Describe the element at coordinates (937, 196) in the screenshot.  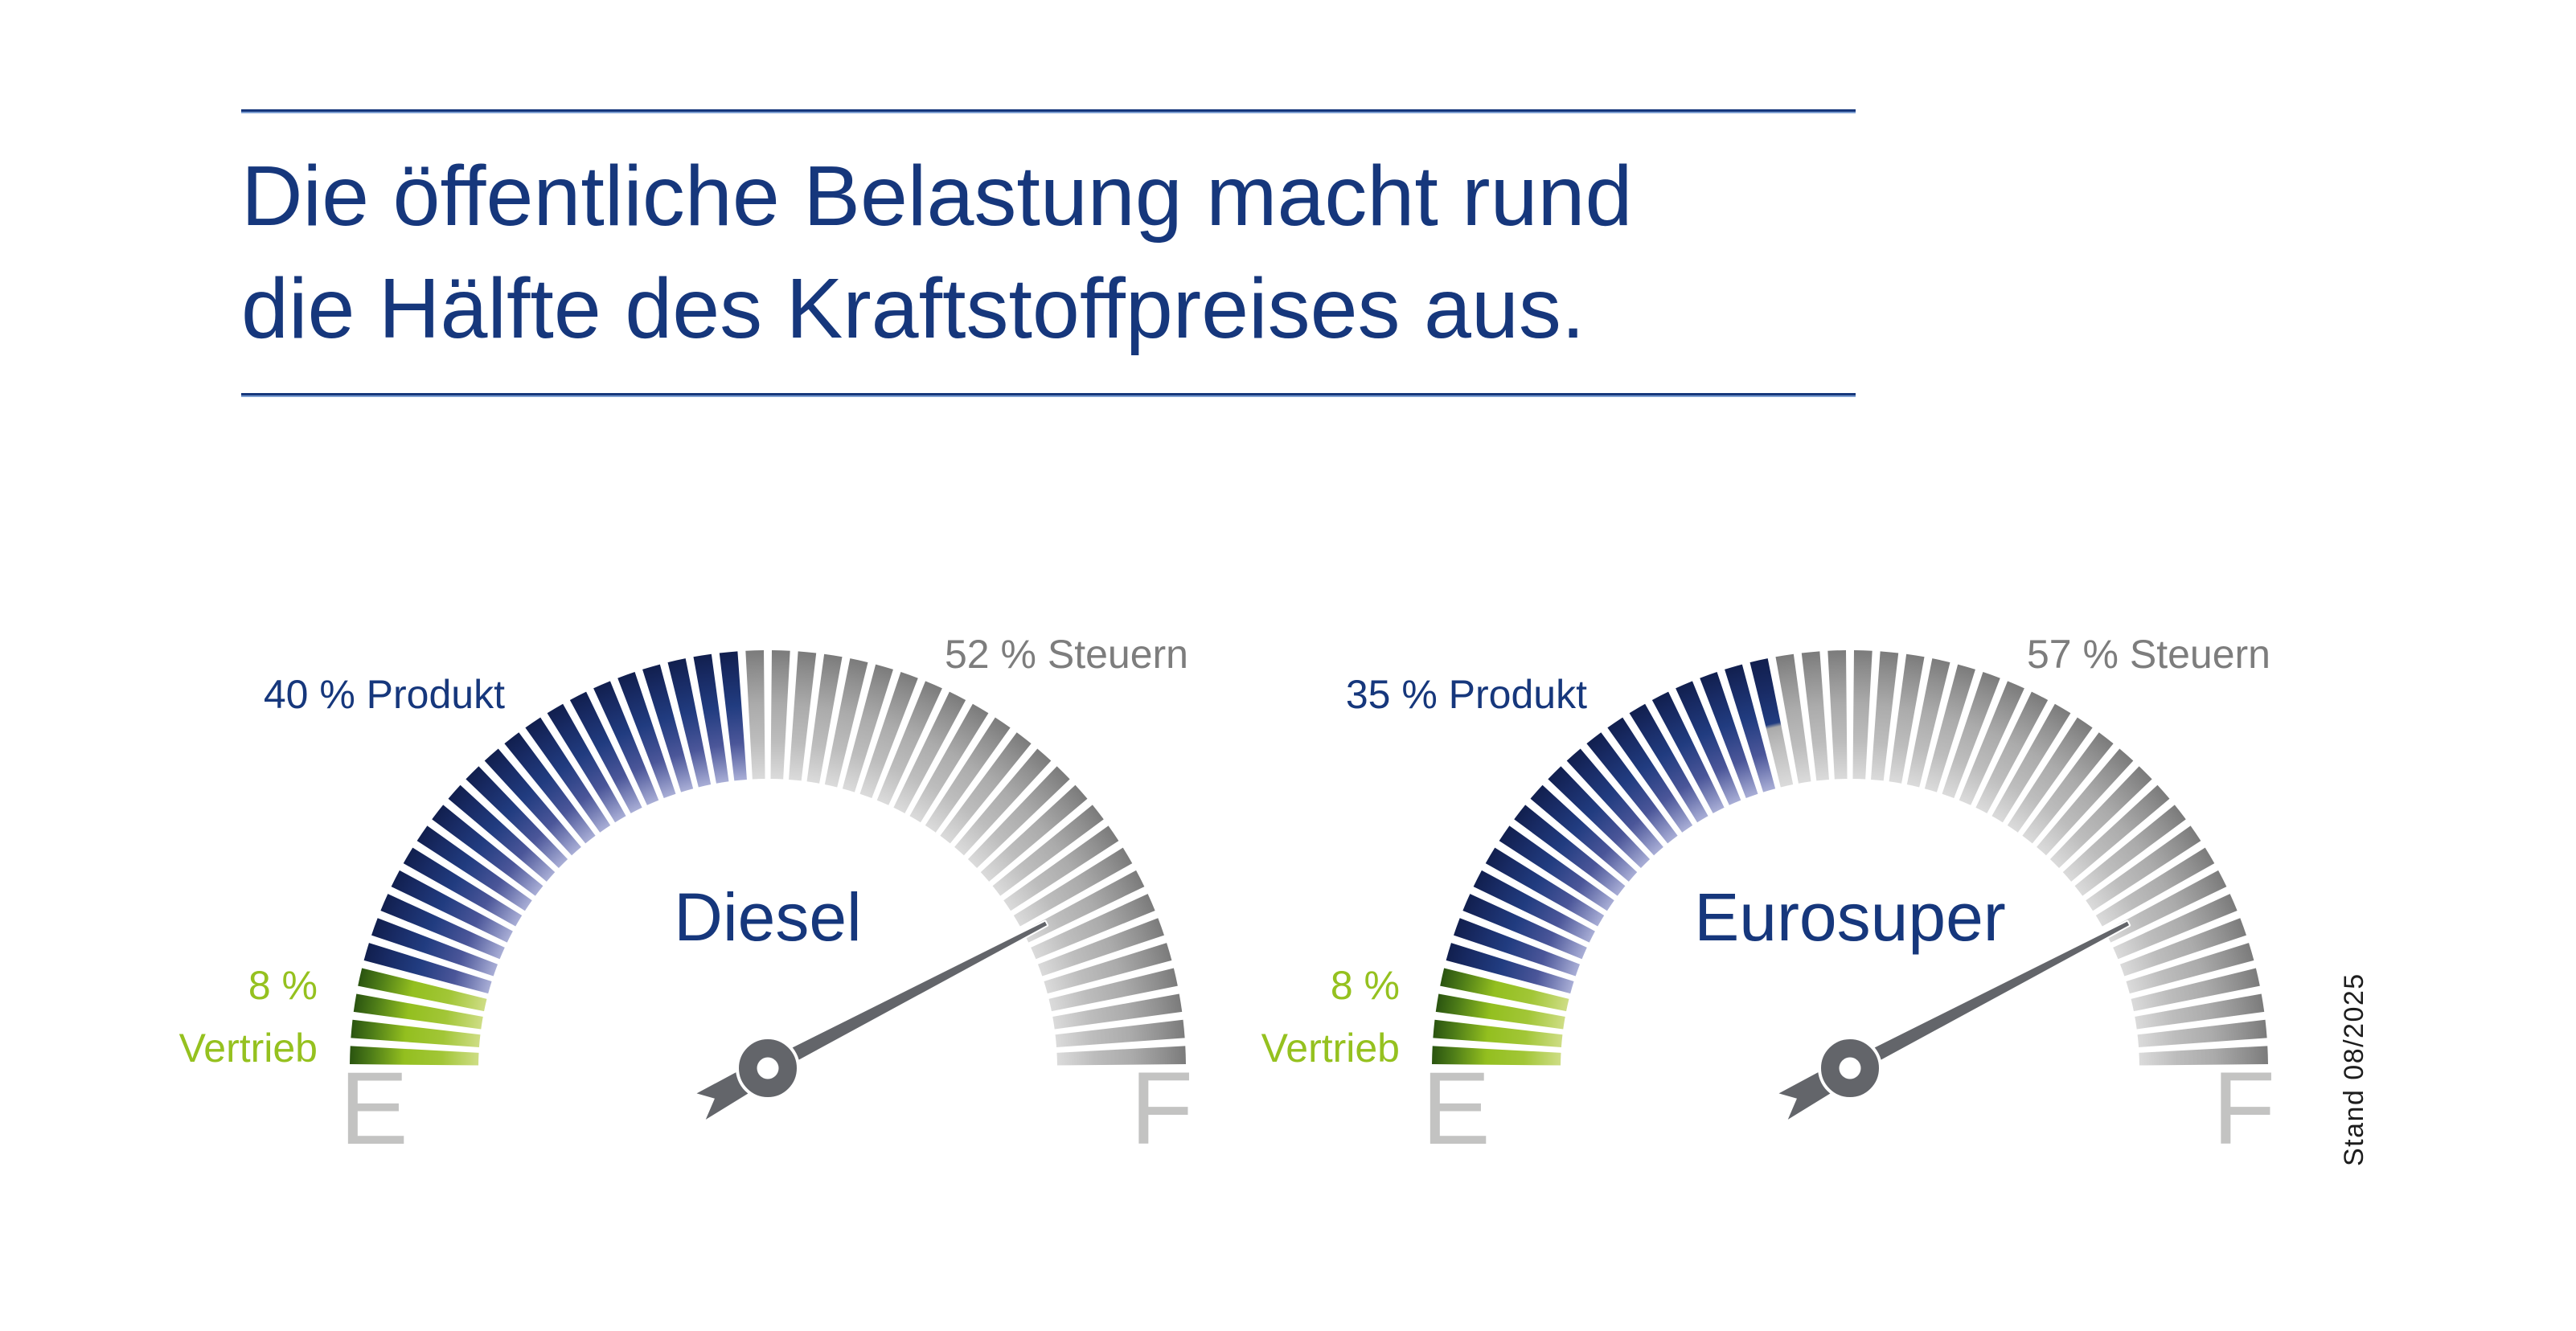
I see `page-title-line-1: Die öffentliche Belastung macht rund` at that location.